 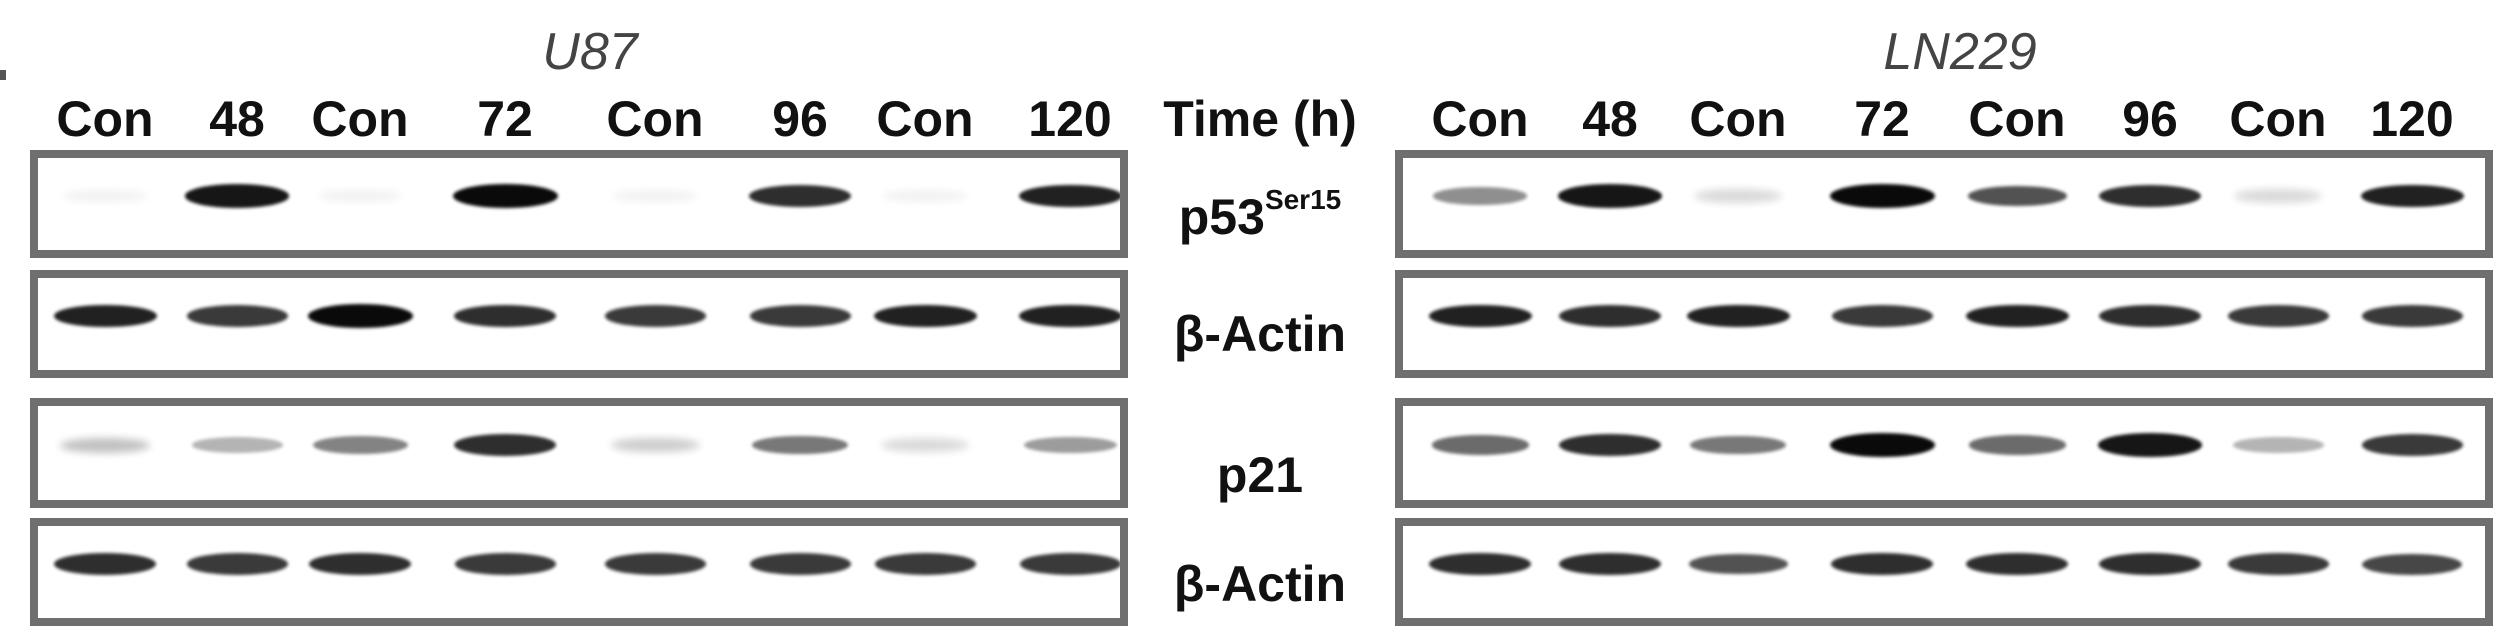 I want to click on u87-lane-label: 72, so click(x=505, y=119).